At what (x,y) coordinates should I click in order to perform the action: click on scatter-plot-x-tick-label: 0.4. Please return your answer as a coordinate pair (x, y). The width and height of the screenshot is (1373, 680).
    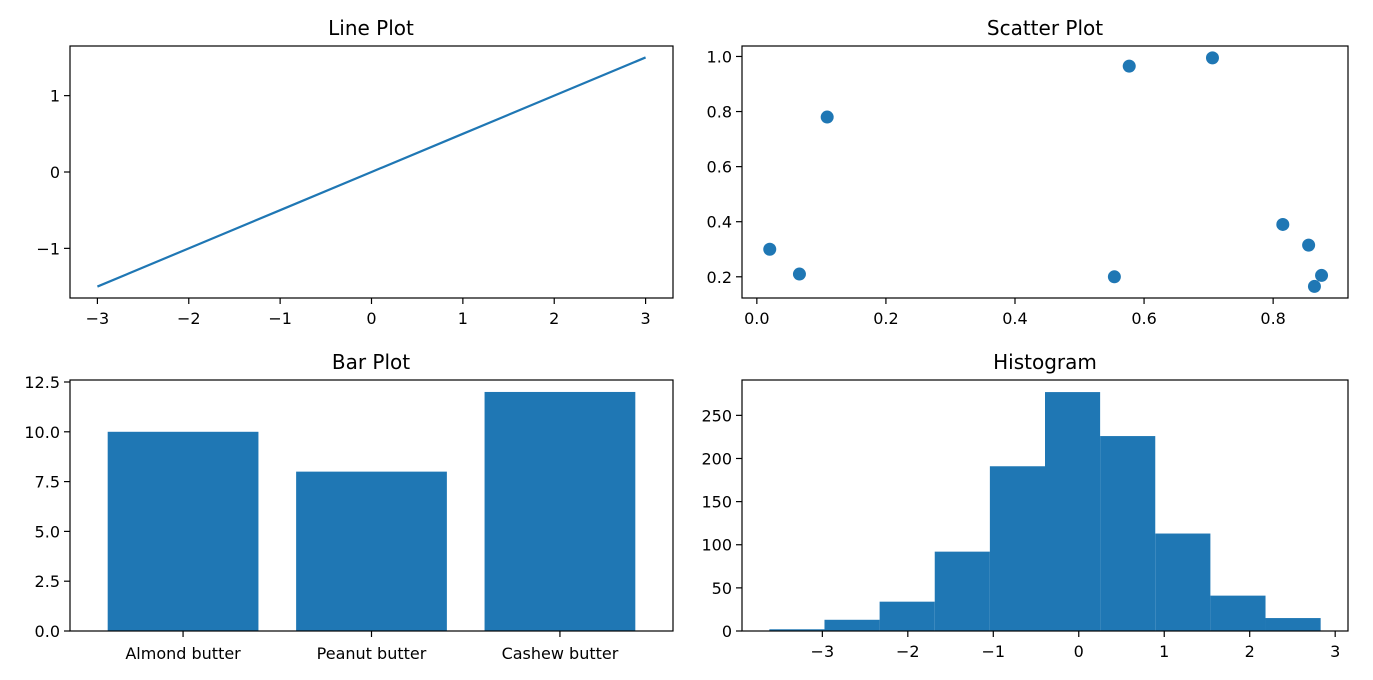
    Looking at the image, I should click on (1014, 318).